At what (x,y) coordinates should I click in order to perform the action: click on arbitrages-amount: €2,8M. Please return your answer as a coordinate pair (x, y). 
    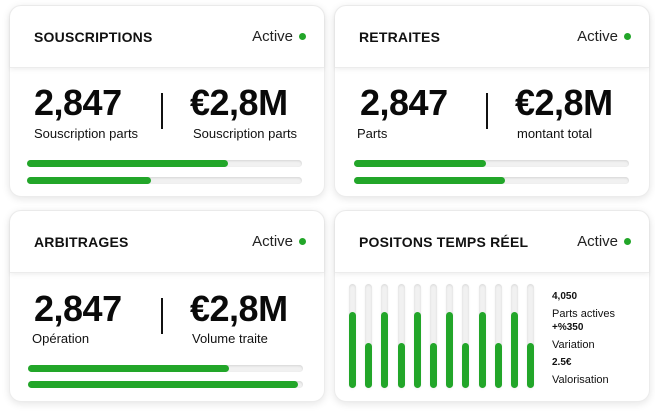
    Looking at the image, I should click on (239, 308).